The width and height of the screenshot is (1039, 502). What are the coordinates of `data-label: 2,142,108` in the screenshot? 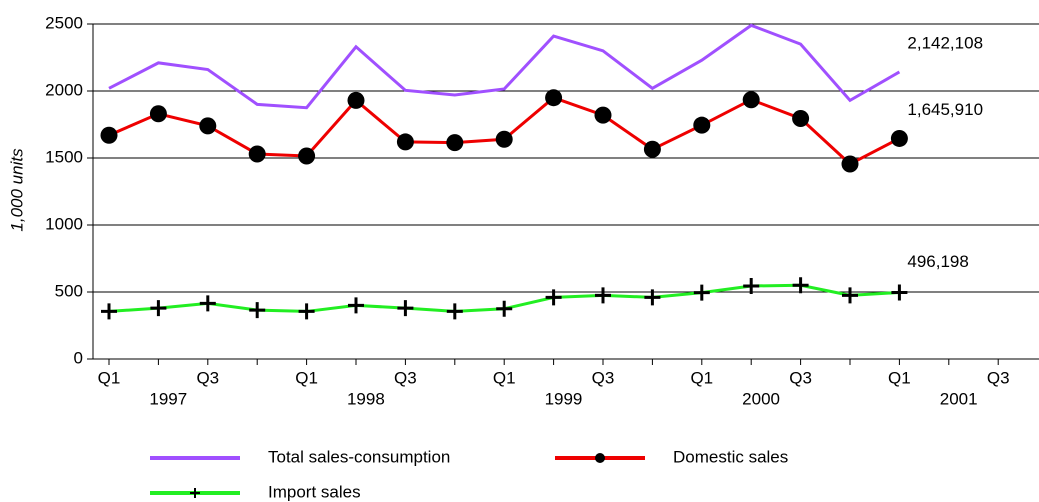 It's located at (945, 42).